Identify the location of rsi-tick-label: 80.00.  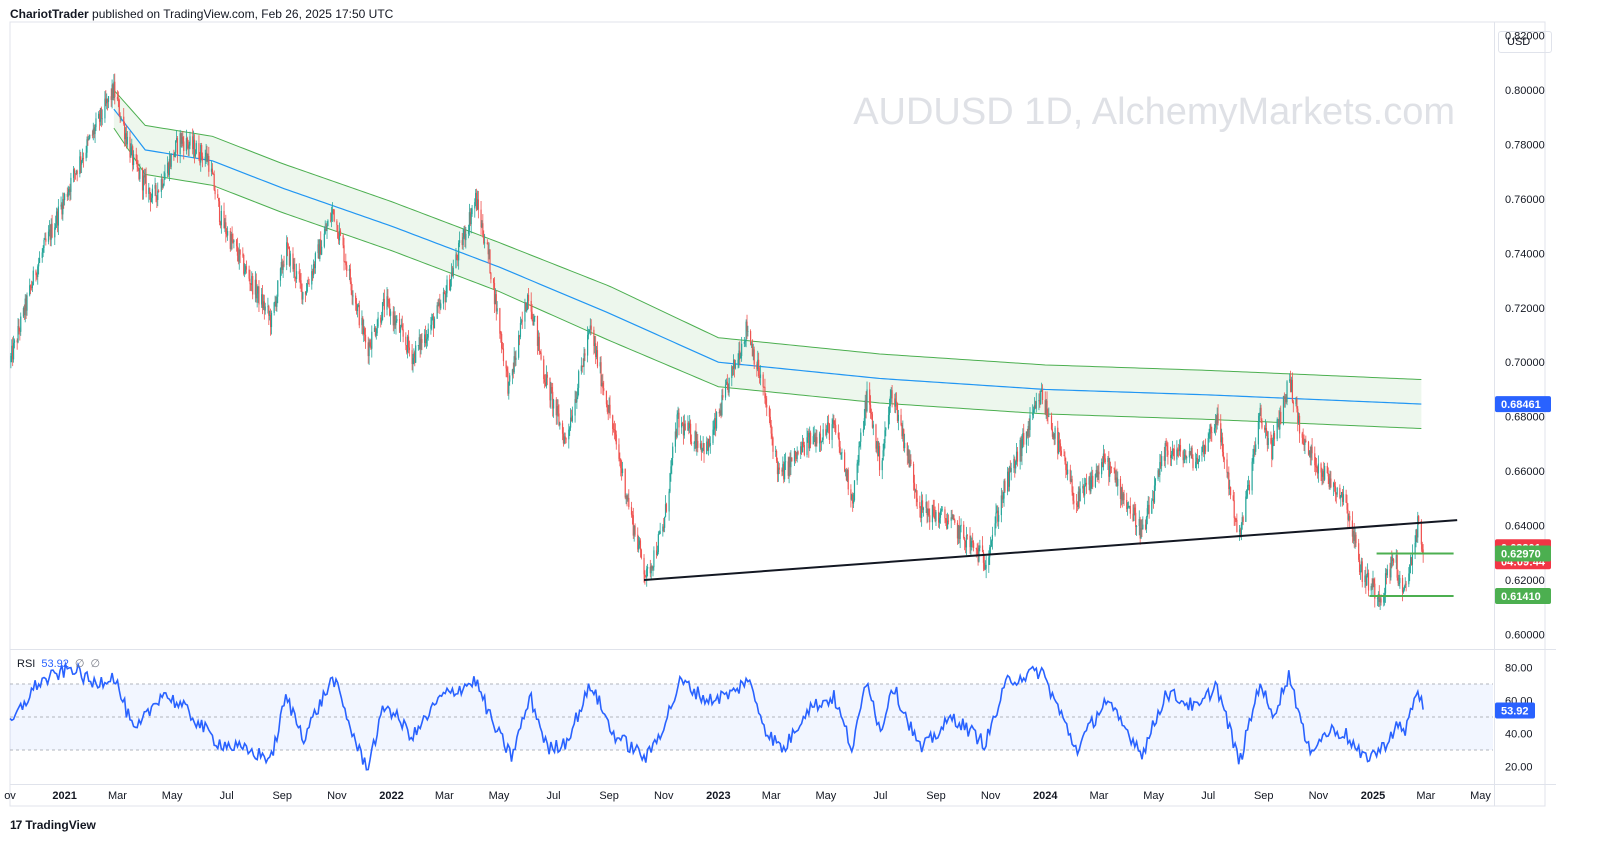
(1519, 669).